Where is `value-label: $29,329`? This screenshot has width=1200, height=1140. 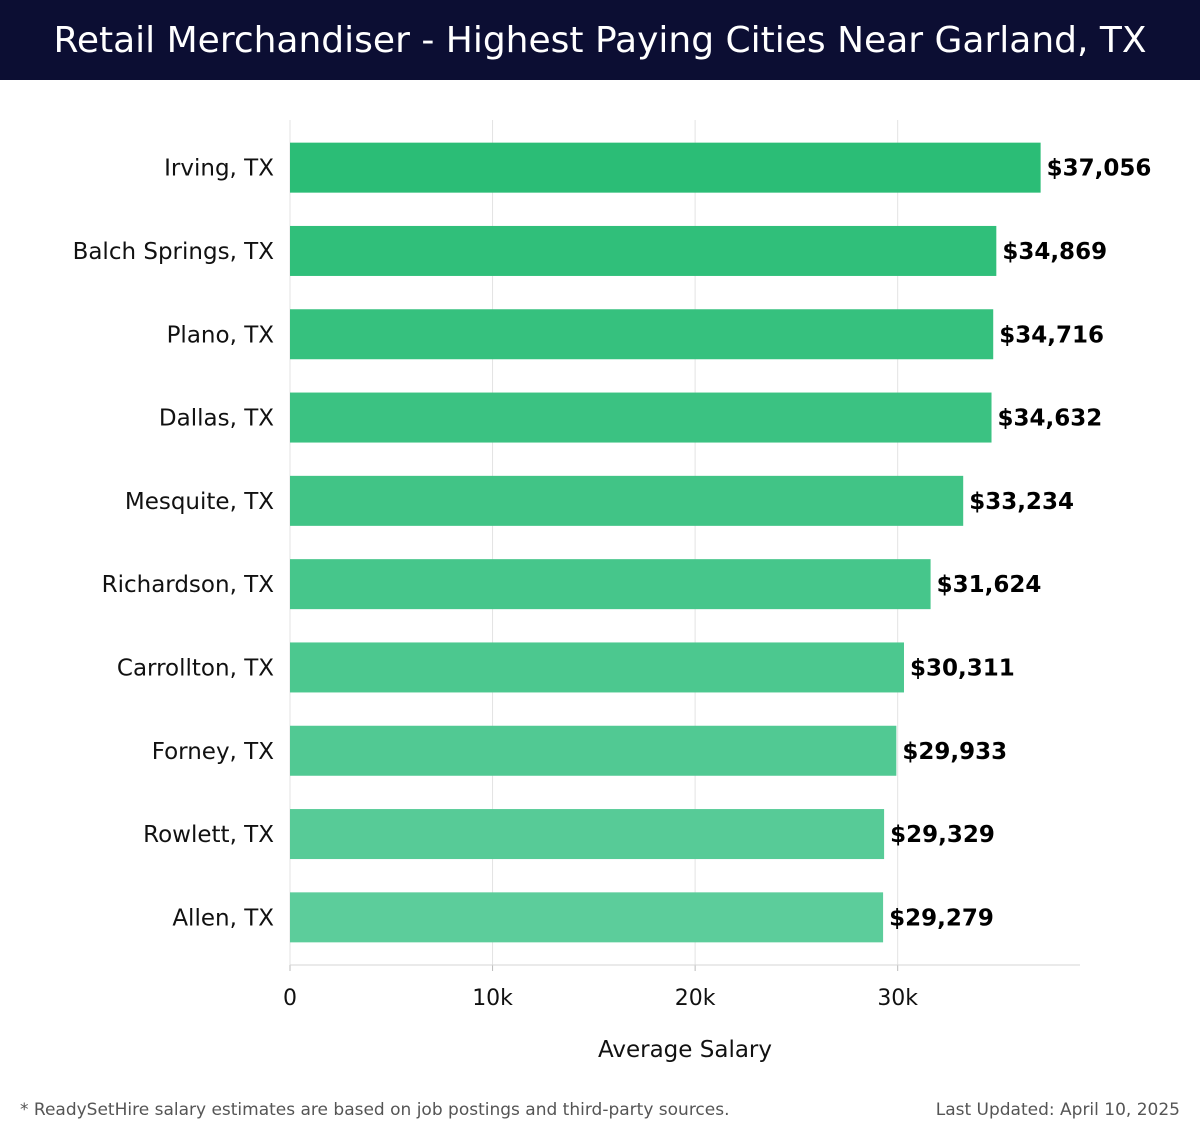 value-label: $29,329 is located at coordinates (942, 835).